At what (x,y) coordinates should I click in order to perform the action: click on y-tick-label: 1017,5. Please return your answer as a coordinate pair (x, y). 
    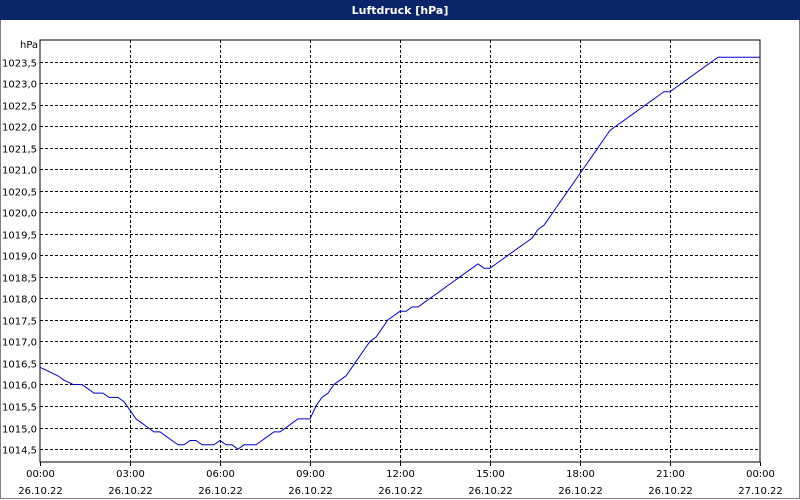
    Looking at the image, I should click on (19, 322).